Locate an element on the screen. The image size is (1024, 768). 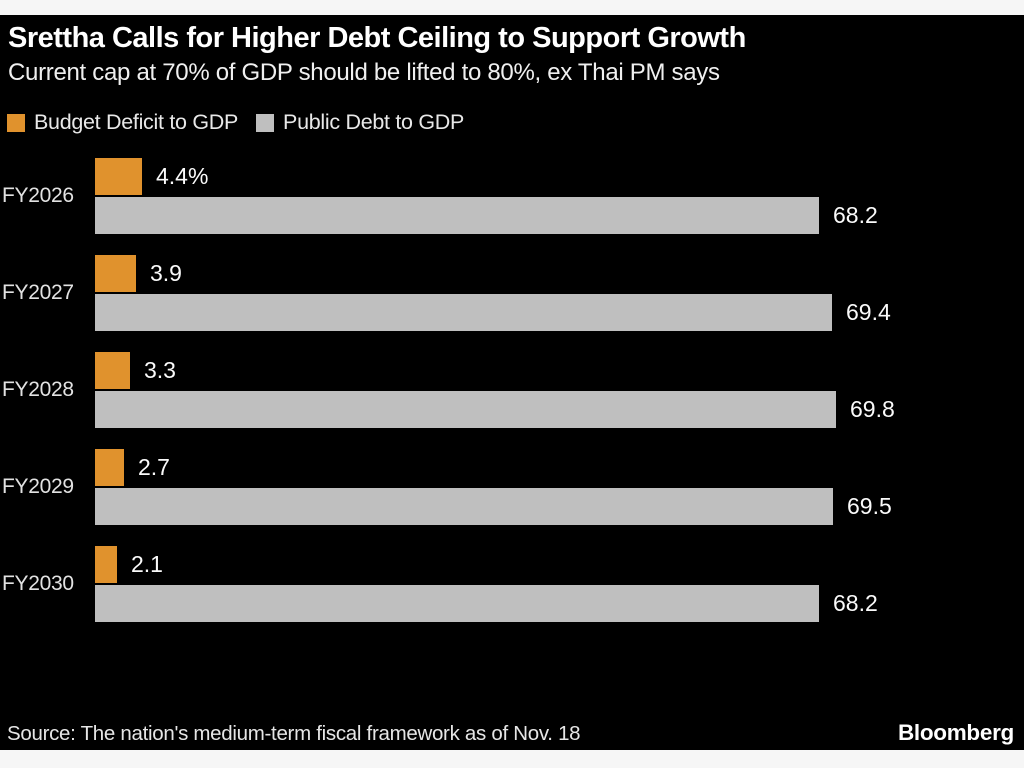
bar-value-label: 3.9 is located at coordinates (166, 273).